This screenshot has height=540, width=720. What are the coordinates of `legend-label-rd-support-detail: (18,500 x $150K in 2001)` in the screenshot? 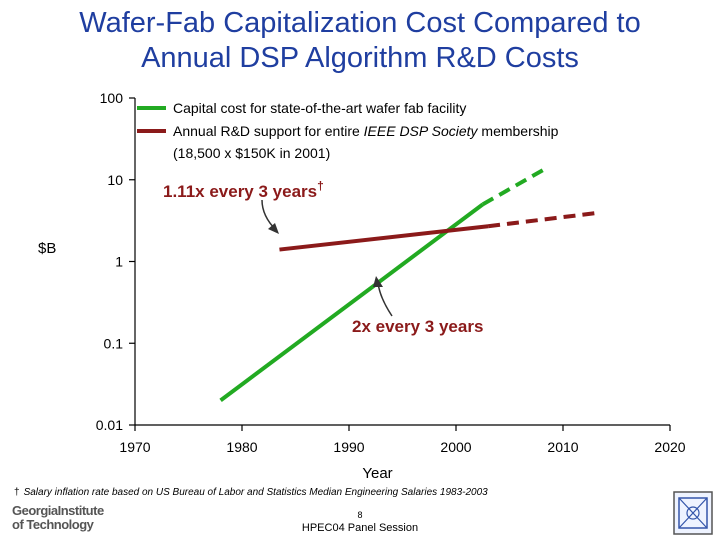 It's located at (251, 153).